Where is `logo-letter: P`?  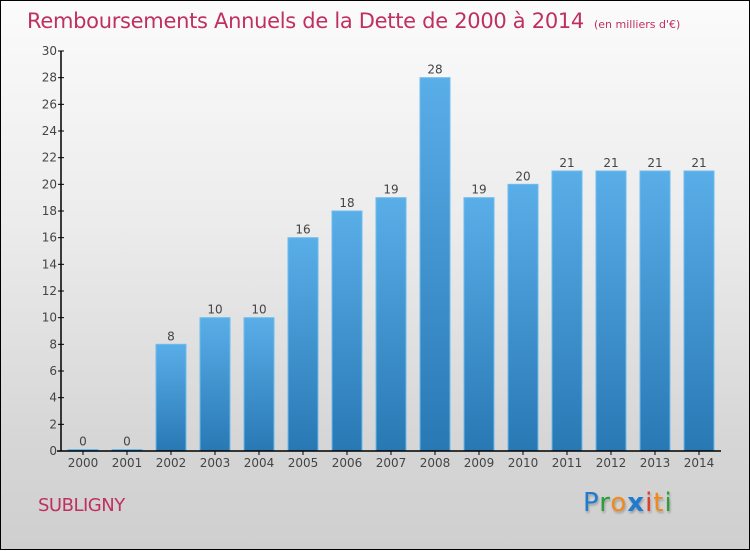 logo-letter: P is located at coordinates (591, 503).